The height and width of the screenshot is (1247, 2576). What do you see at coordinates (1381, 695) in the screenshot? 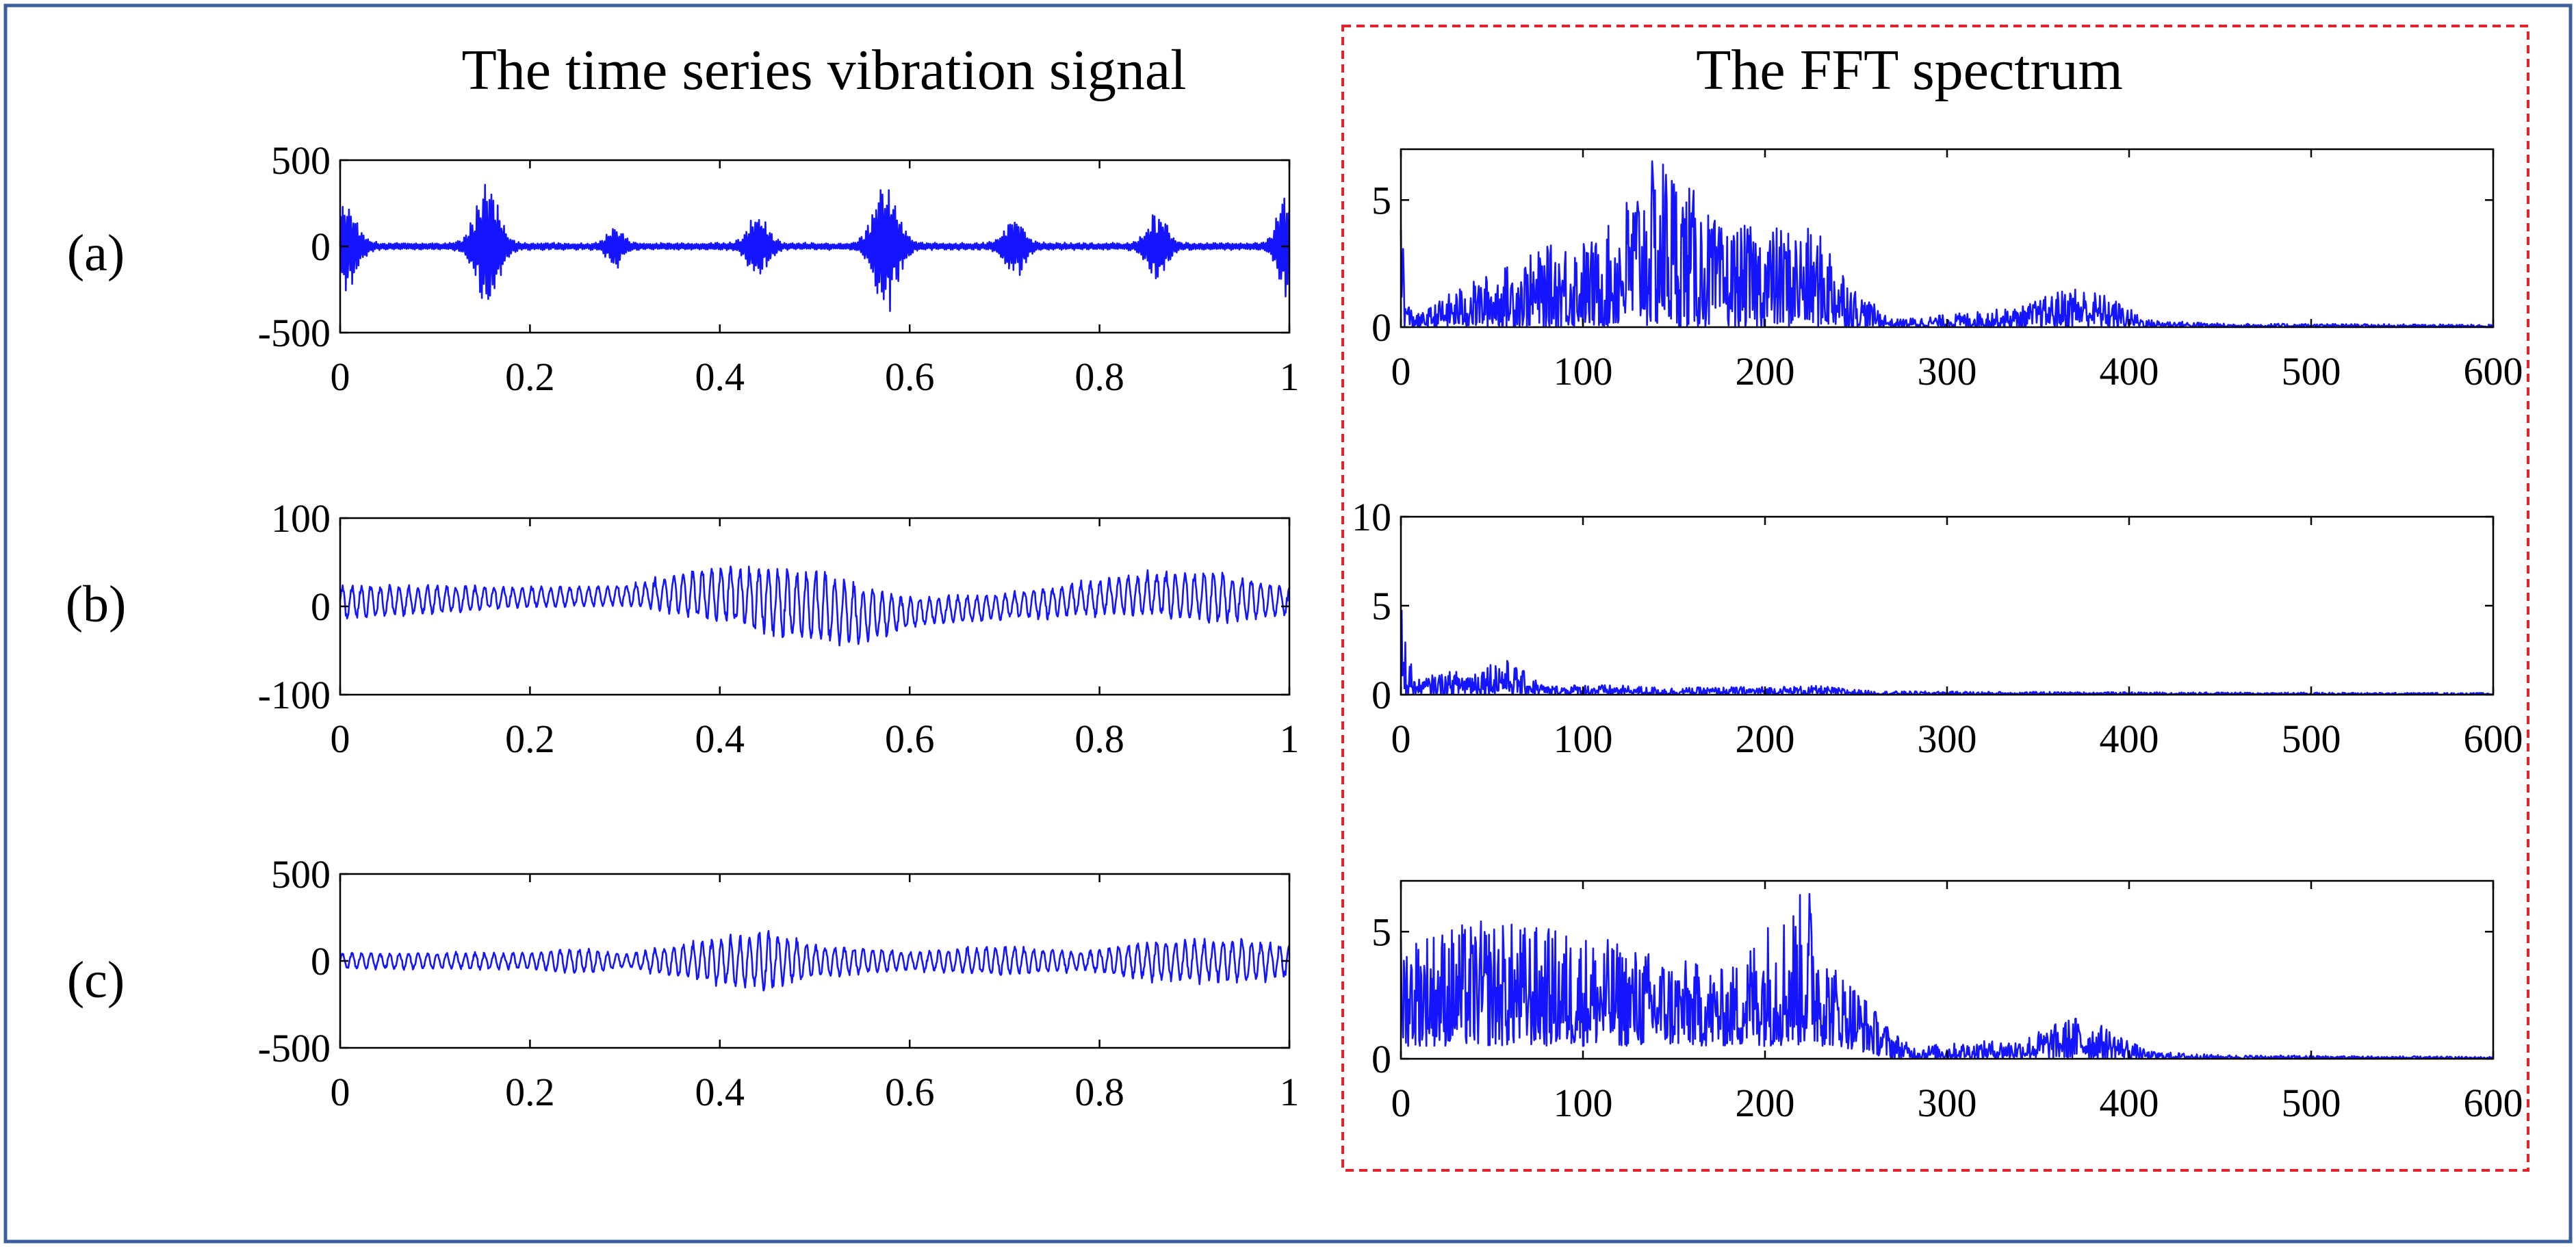
I see `y-tick-label-b-fft: 0` at bounding box center [1381, 695].